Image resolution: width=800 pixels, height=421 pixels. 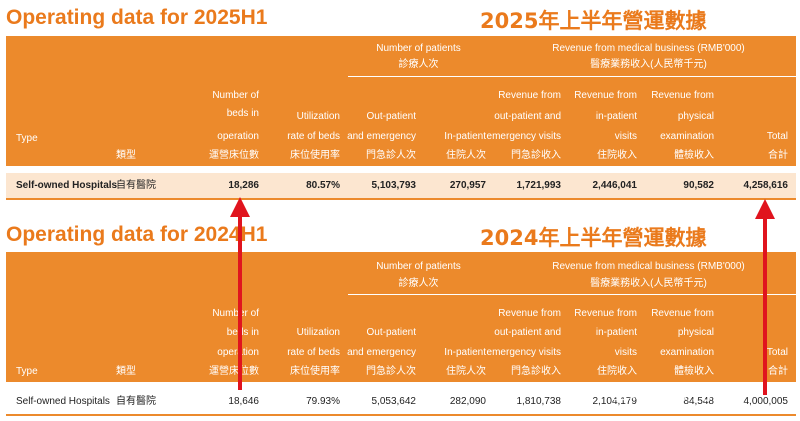 I want to click on section-title-en: Operating data for 2024H1, so click(x=137, y=234).